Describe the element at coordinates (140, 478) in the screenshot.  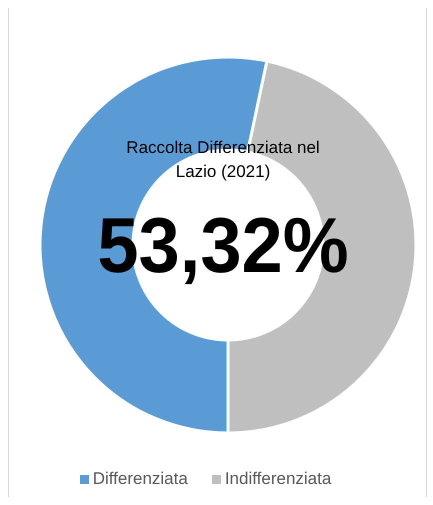
I see `legend-label: Differenziata` at that location.